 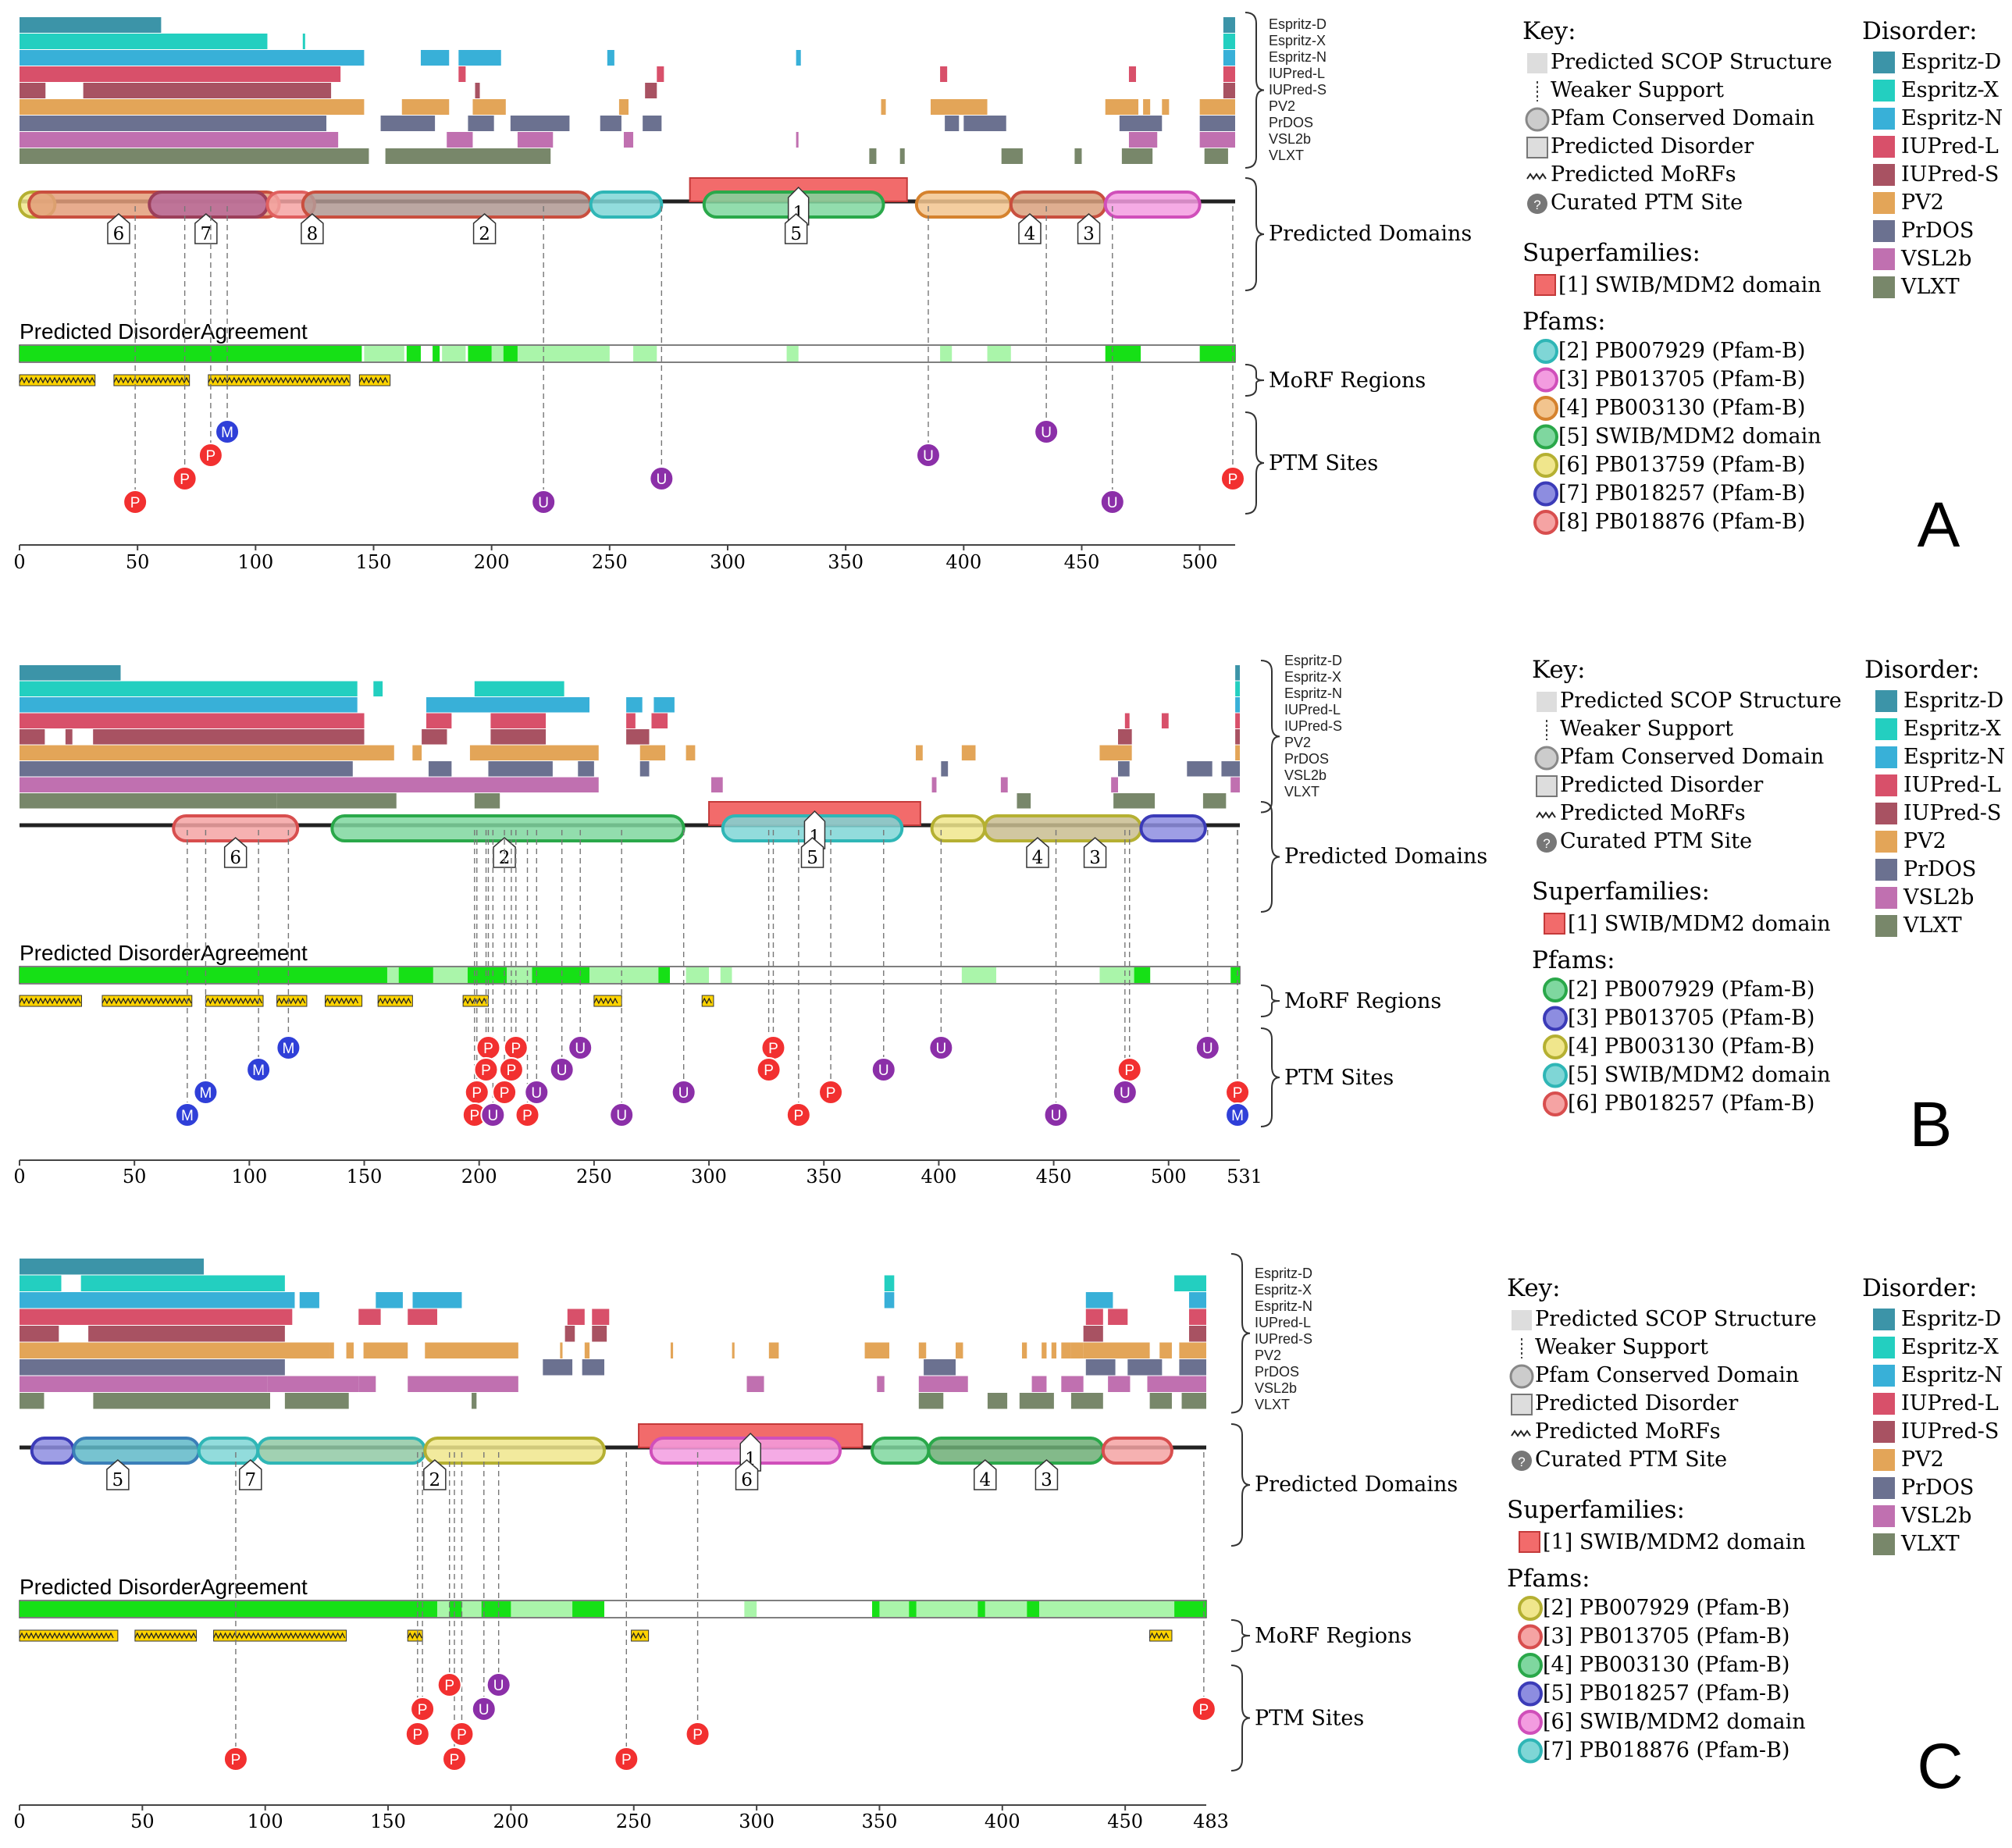 What do you see at coordinates (846, 562) in the screenshot?
I see `x-tick-label: 350` at bounding box center [846, 562].